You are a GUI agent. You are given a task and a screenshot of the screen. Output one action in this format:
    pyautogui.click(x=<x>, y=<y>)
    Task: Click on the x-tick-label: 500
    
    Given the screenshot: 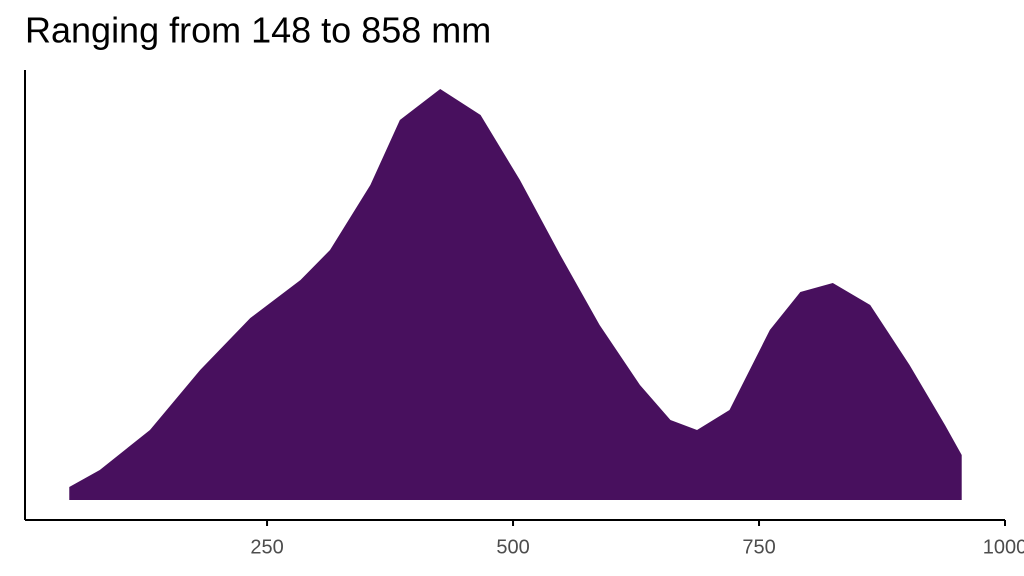 What is the action you would take?
    pyautogui.click(x=512, y=547)
    